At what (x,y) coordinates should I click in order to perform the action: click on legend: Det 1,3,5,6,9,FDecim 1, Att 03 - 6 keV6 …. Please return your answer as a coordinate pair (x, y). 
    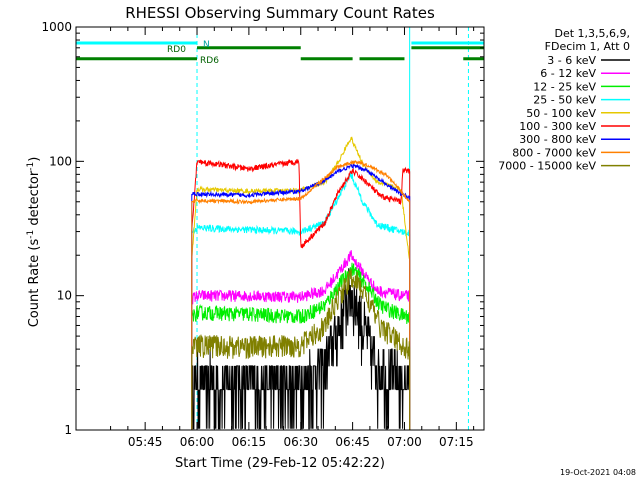
    Looking at the image, I should click on (564, 100).